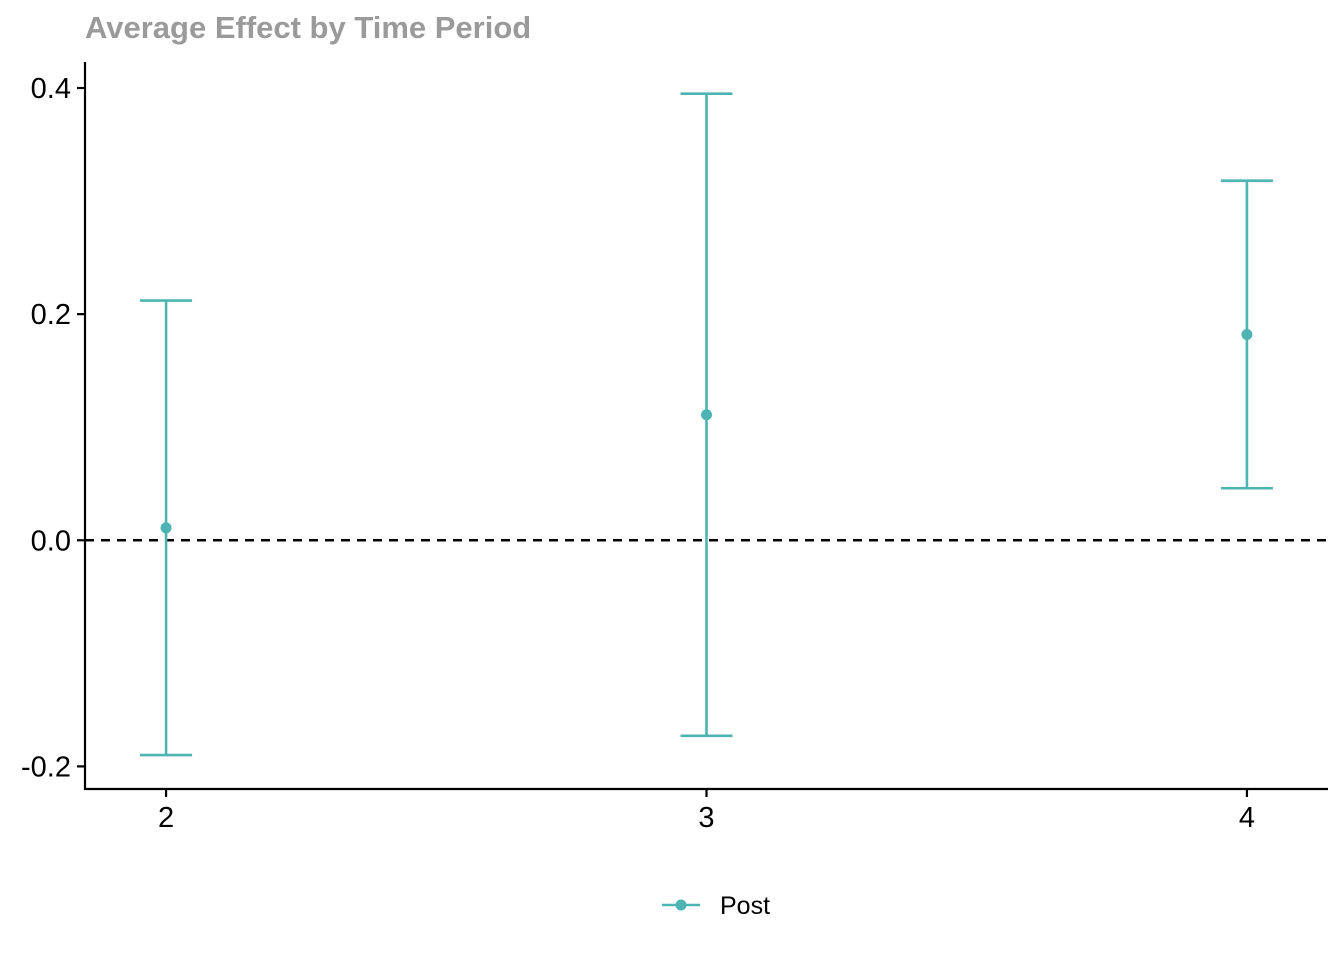 The image size is (1344, 960). I want to click on chart-title: Average Effect by Time Period, so click(308, 27).